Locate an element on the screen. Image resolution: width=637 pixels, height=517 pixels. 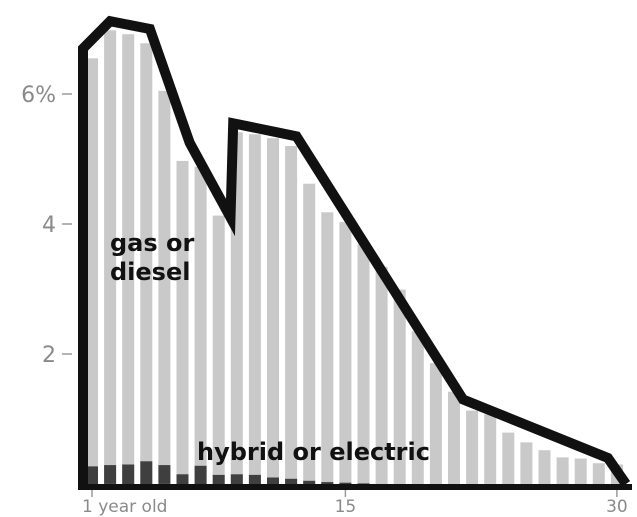
x-tick-label: 1 year old is located at coordinates (124, 507).